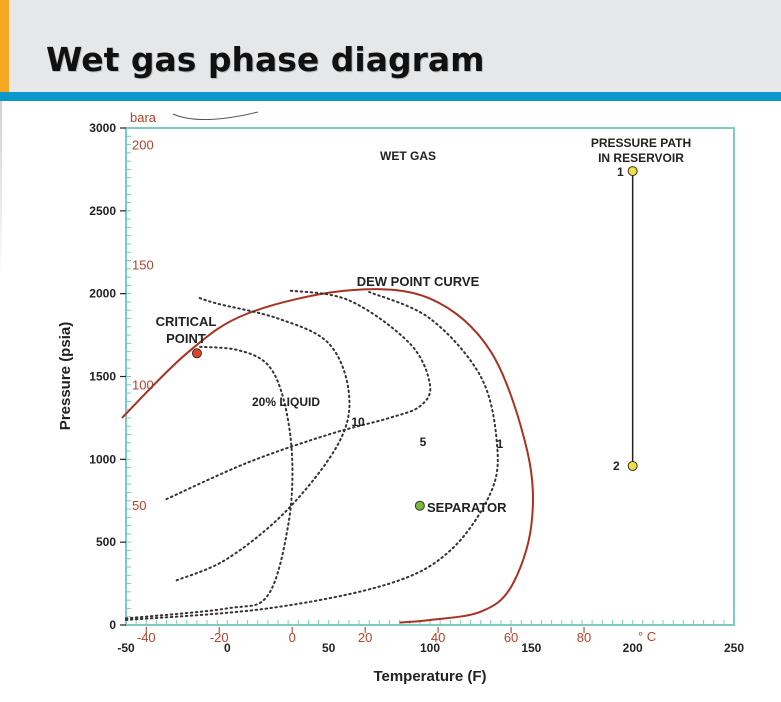 Image resolution: width=781 pixels, height=702 pixels. Describe the element at coordinates (358, 422) in the screenshot. I see `liquid-10-label: 10` at that location.